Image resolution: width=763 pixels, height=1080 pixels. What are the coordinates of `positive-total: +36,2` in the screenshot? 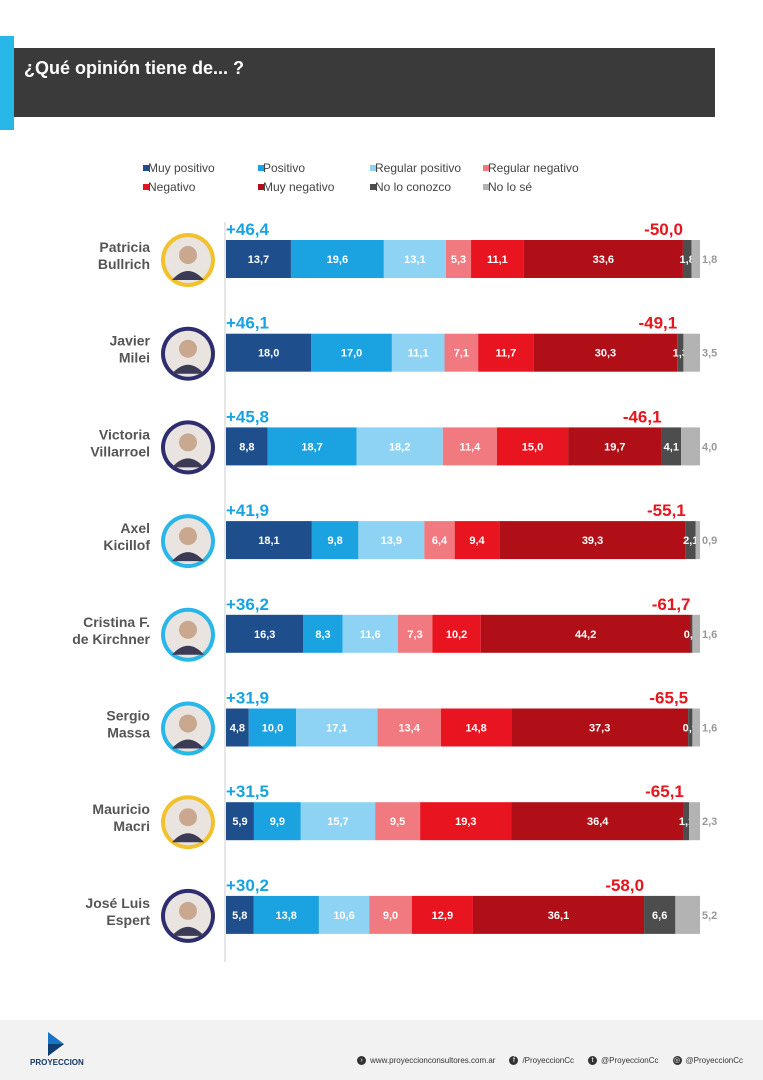 It's located at (247, 604).